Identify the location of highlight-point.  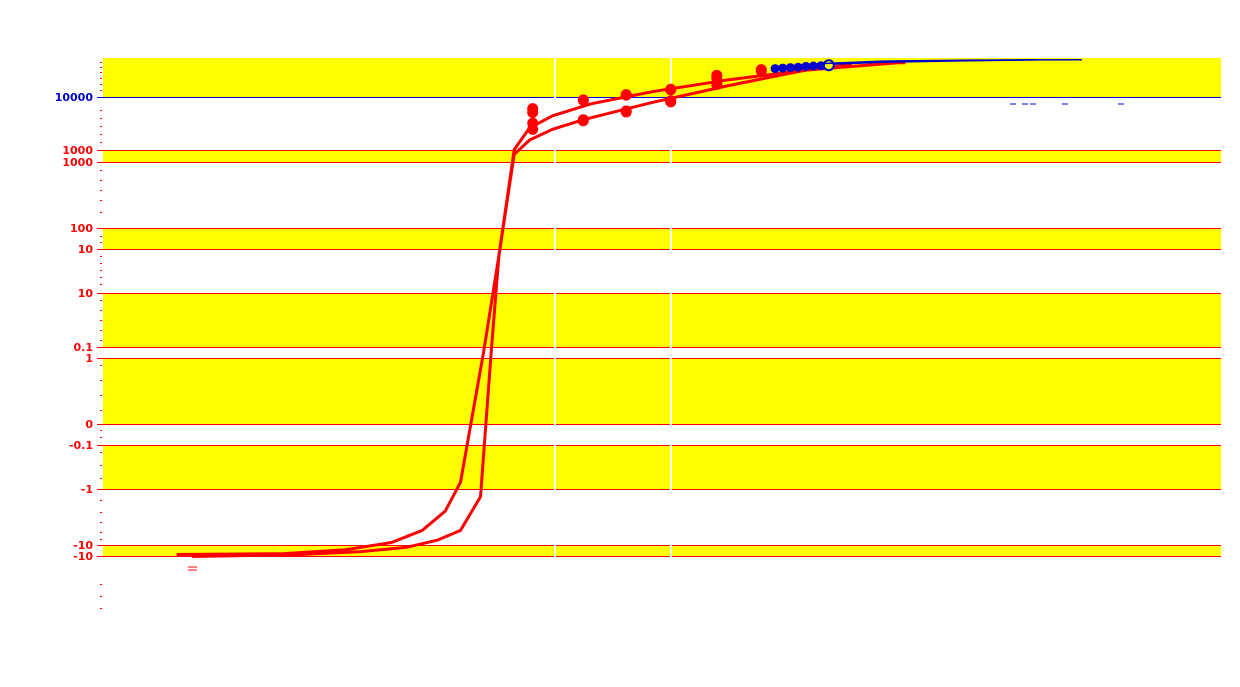
(828, 65).